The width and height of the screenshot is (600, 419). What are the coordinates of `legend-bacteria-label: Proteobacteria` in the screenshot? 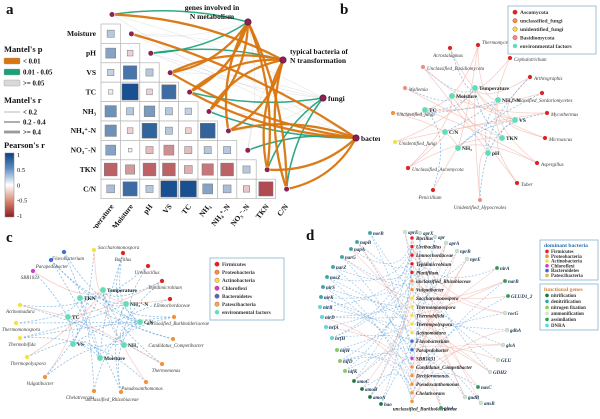 It's located at (566, 257).